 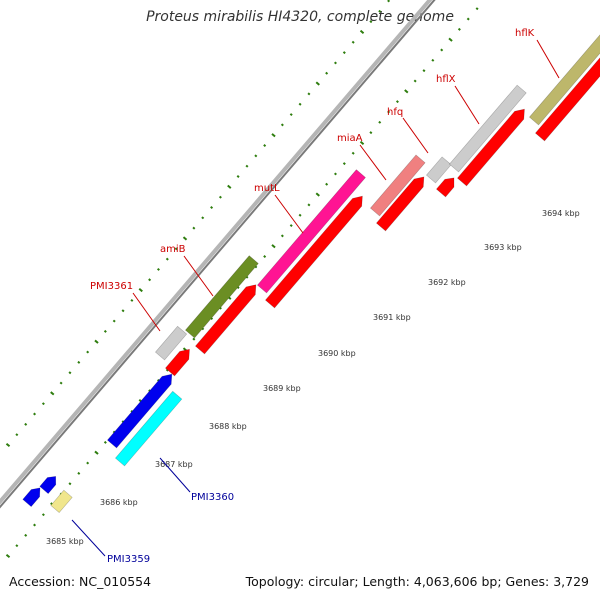 I want to click on gene-hflx, so click(x=488, y=128).